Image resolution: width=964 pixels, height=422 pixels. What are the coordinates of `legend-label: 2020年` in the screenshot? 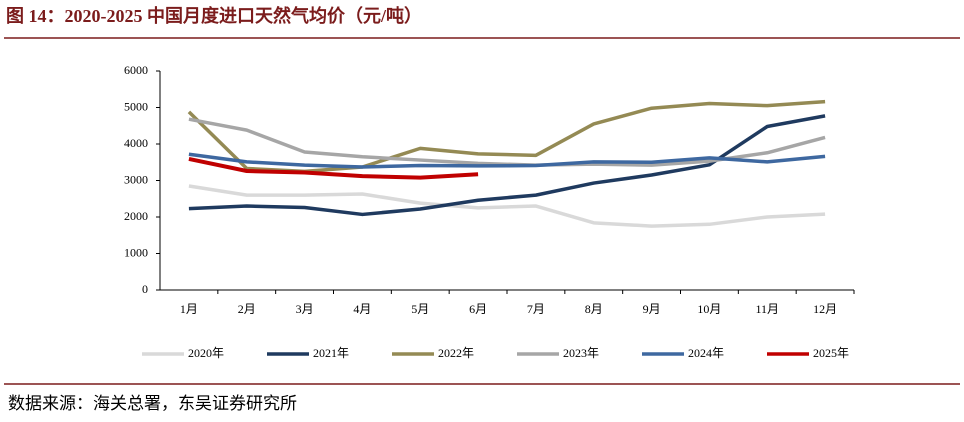 It's located at (206, 353).